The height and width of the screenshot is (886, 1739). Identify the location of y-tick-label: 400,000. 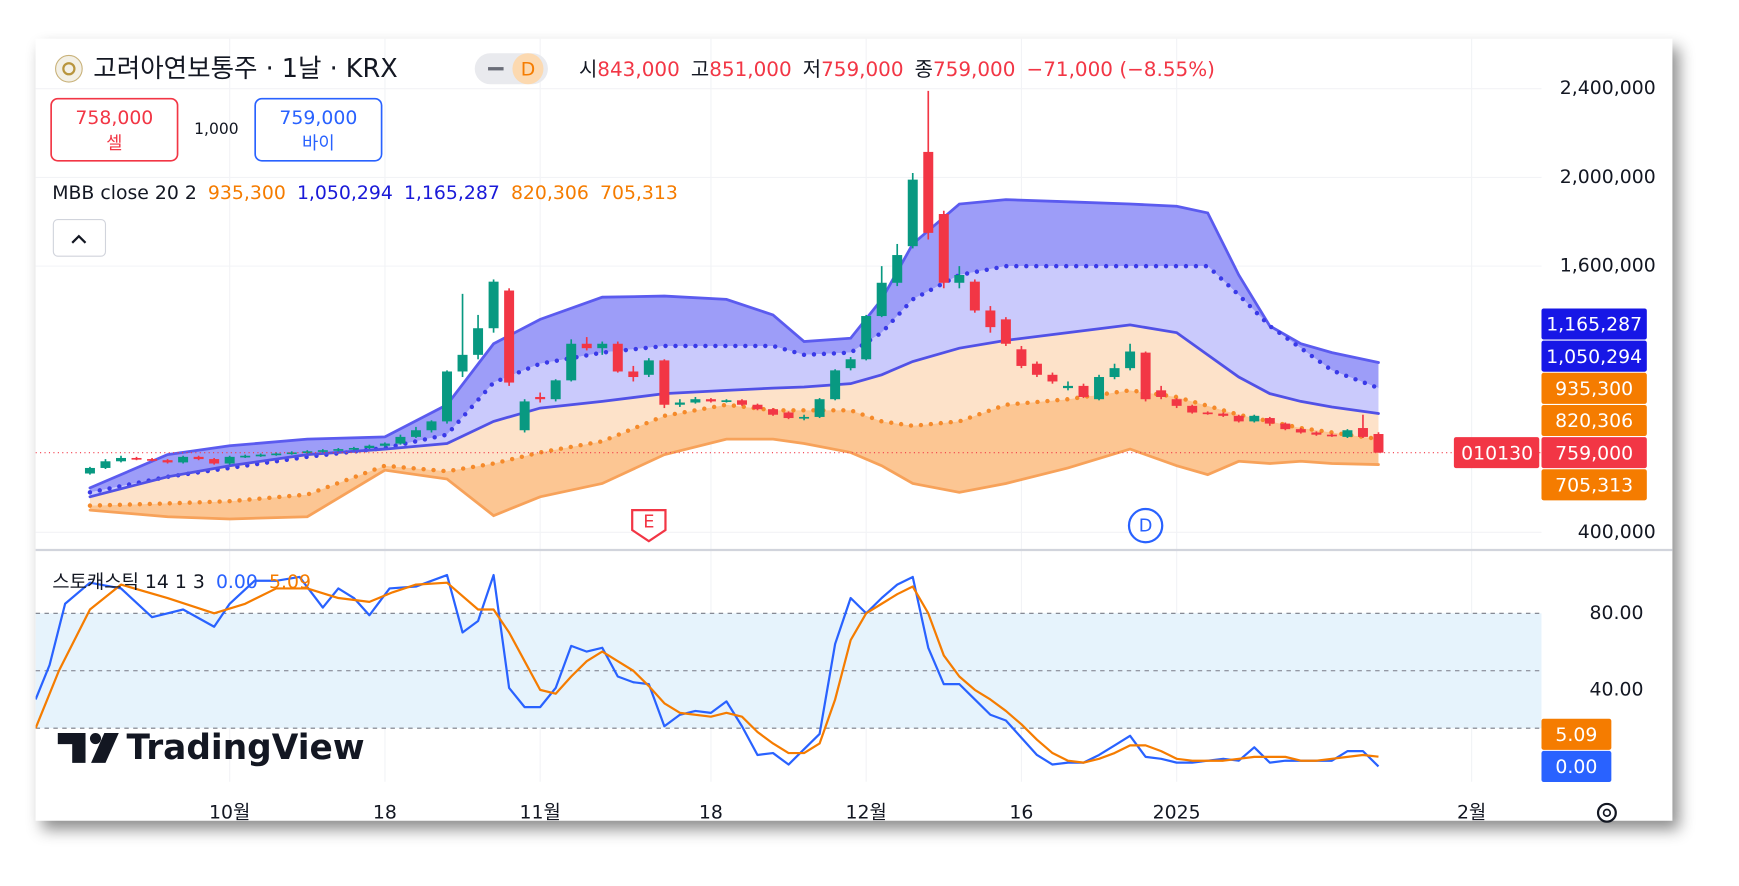
(1617, 532).